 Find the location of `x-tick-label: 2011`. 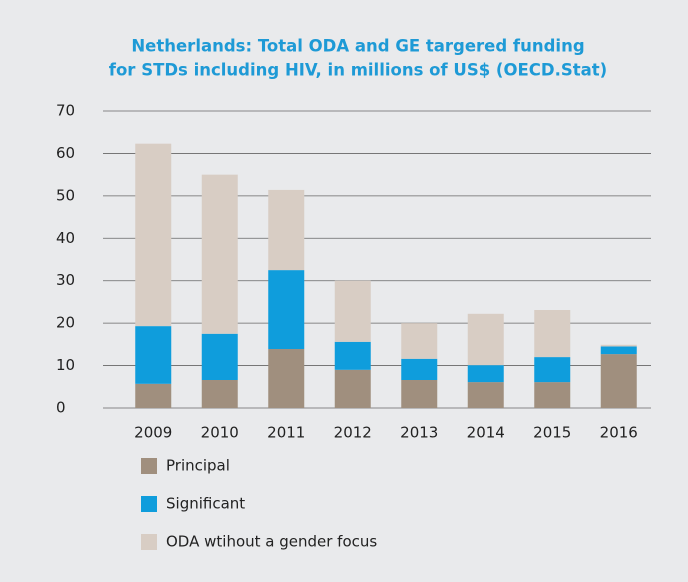

x-tick-label: 2011 is located at coordinates (286, 433).